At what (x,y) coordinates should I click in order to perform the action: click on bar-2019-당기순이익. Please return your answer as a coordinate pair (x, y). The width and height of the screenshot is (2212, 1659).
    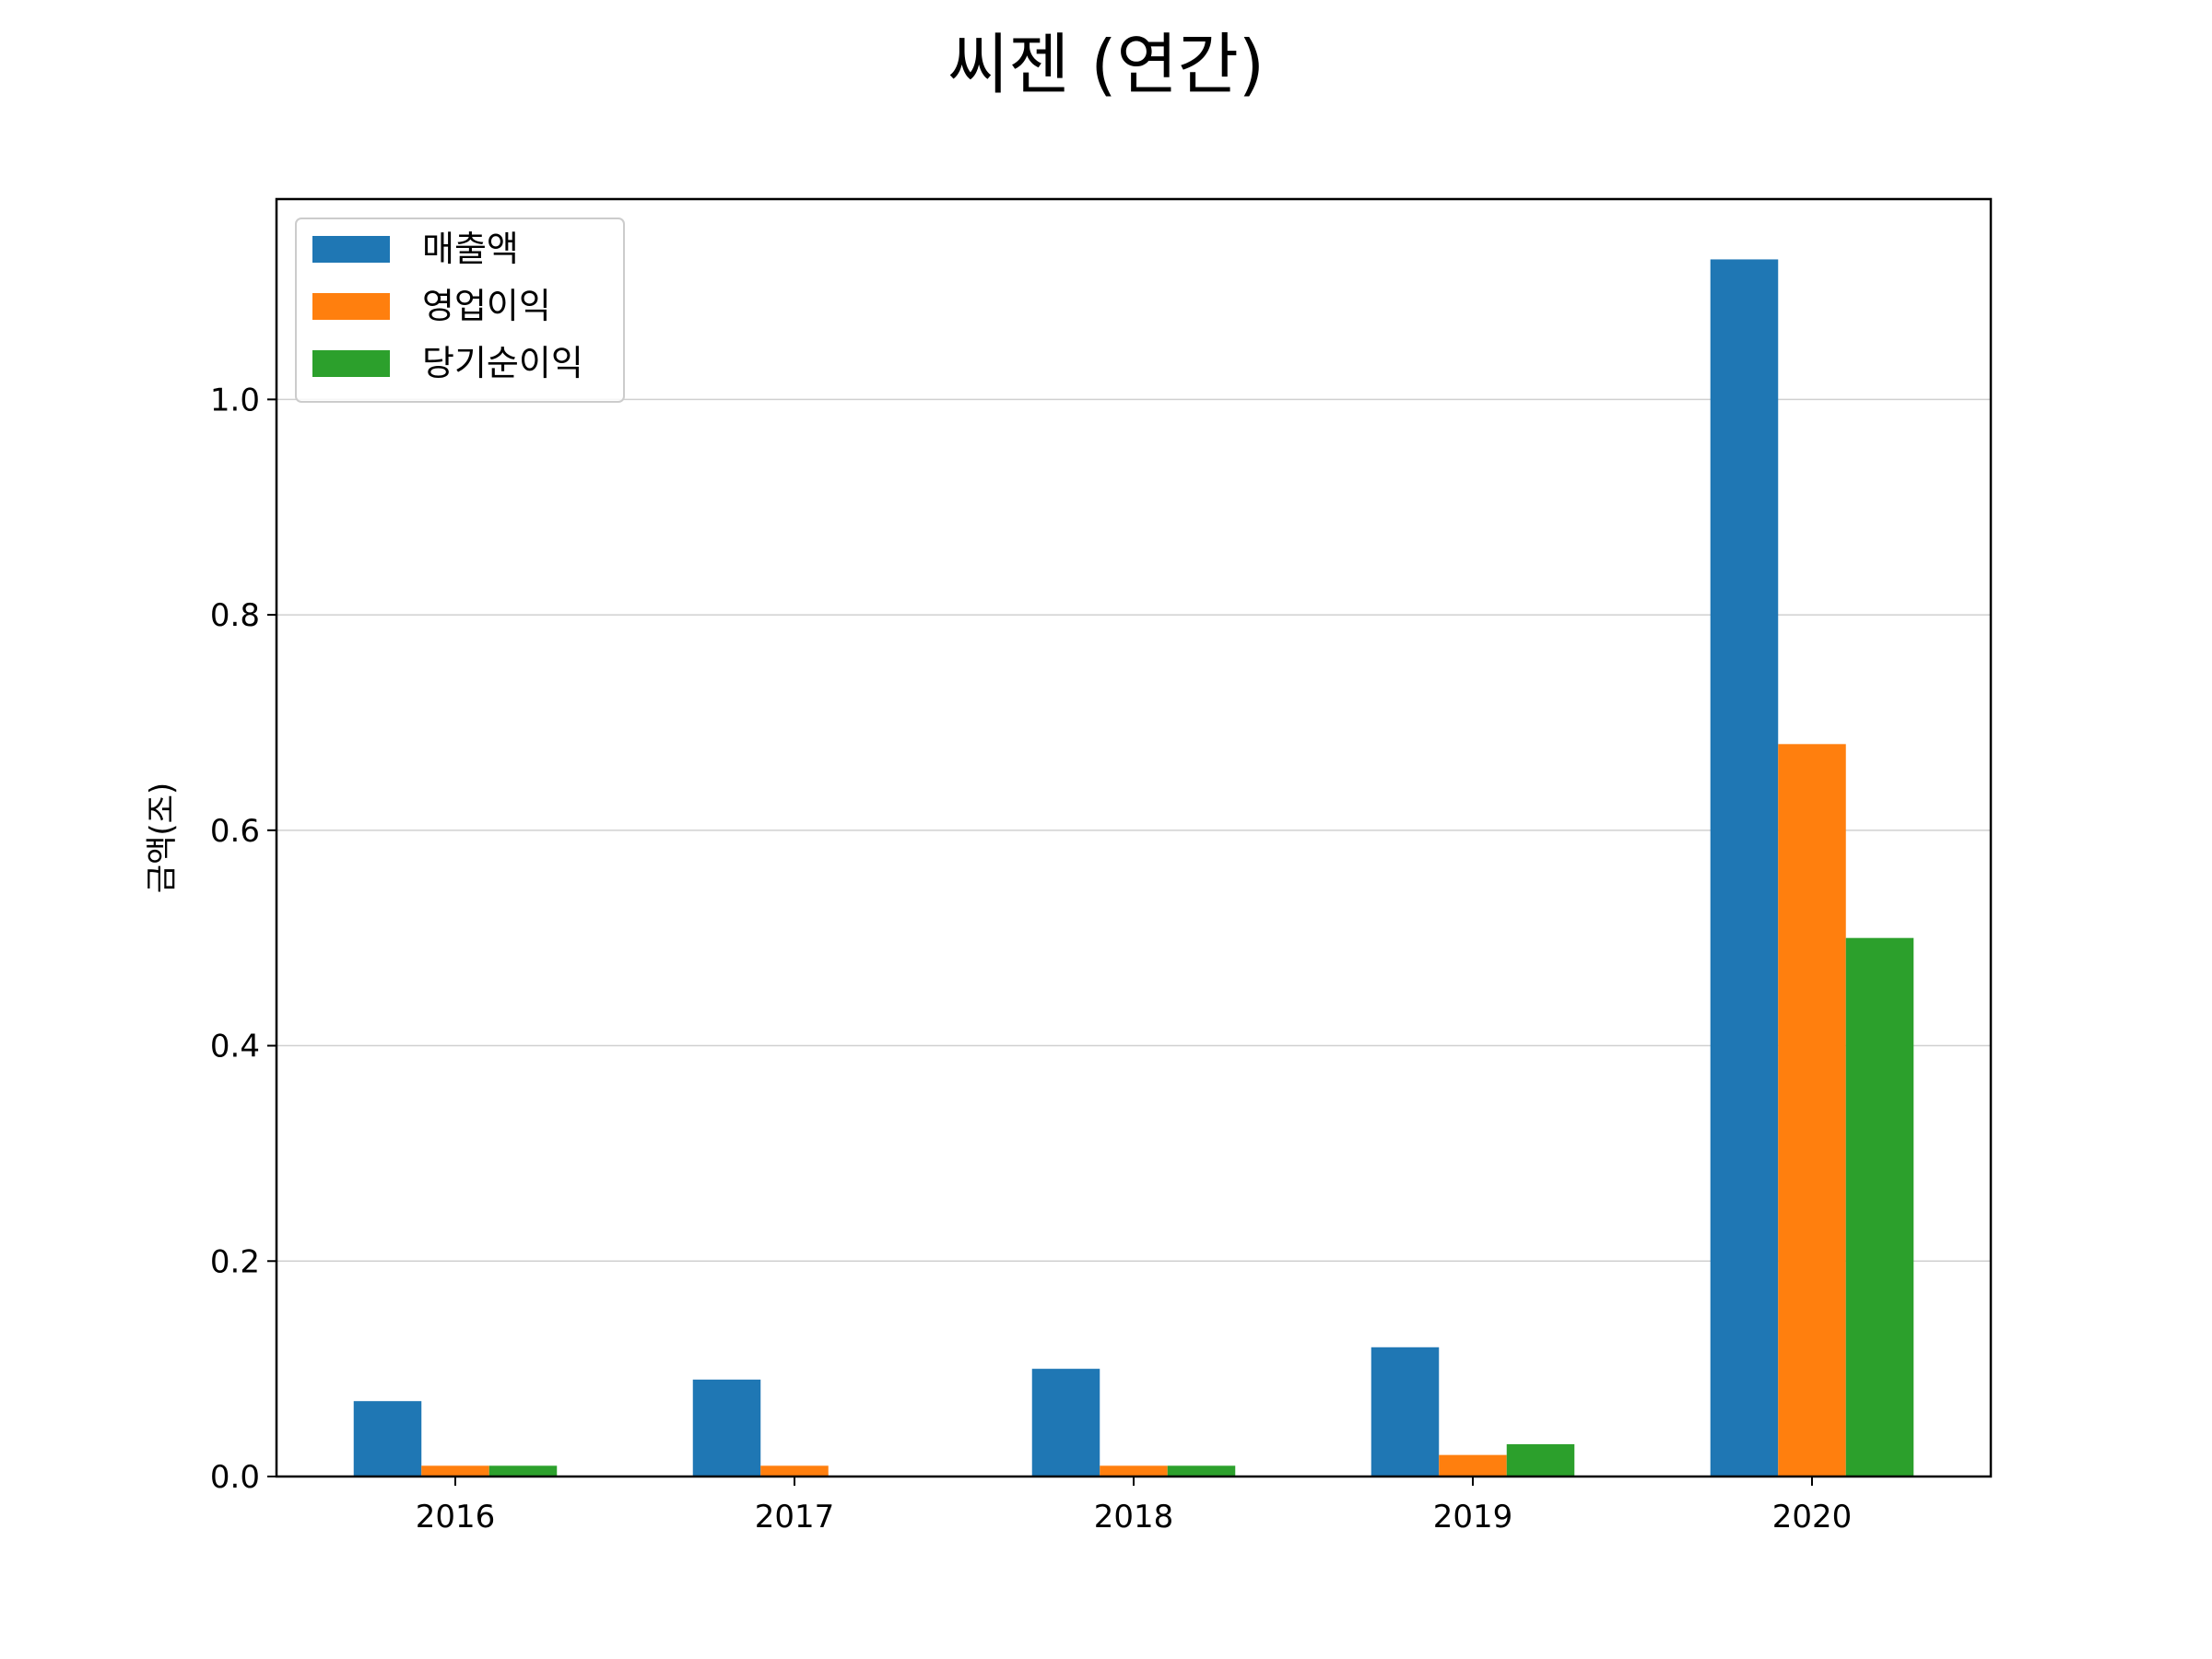
    Looking at the image, I should click on (1540, 1460).